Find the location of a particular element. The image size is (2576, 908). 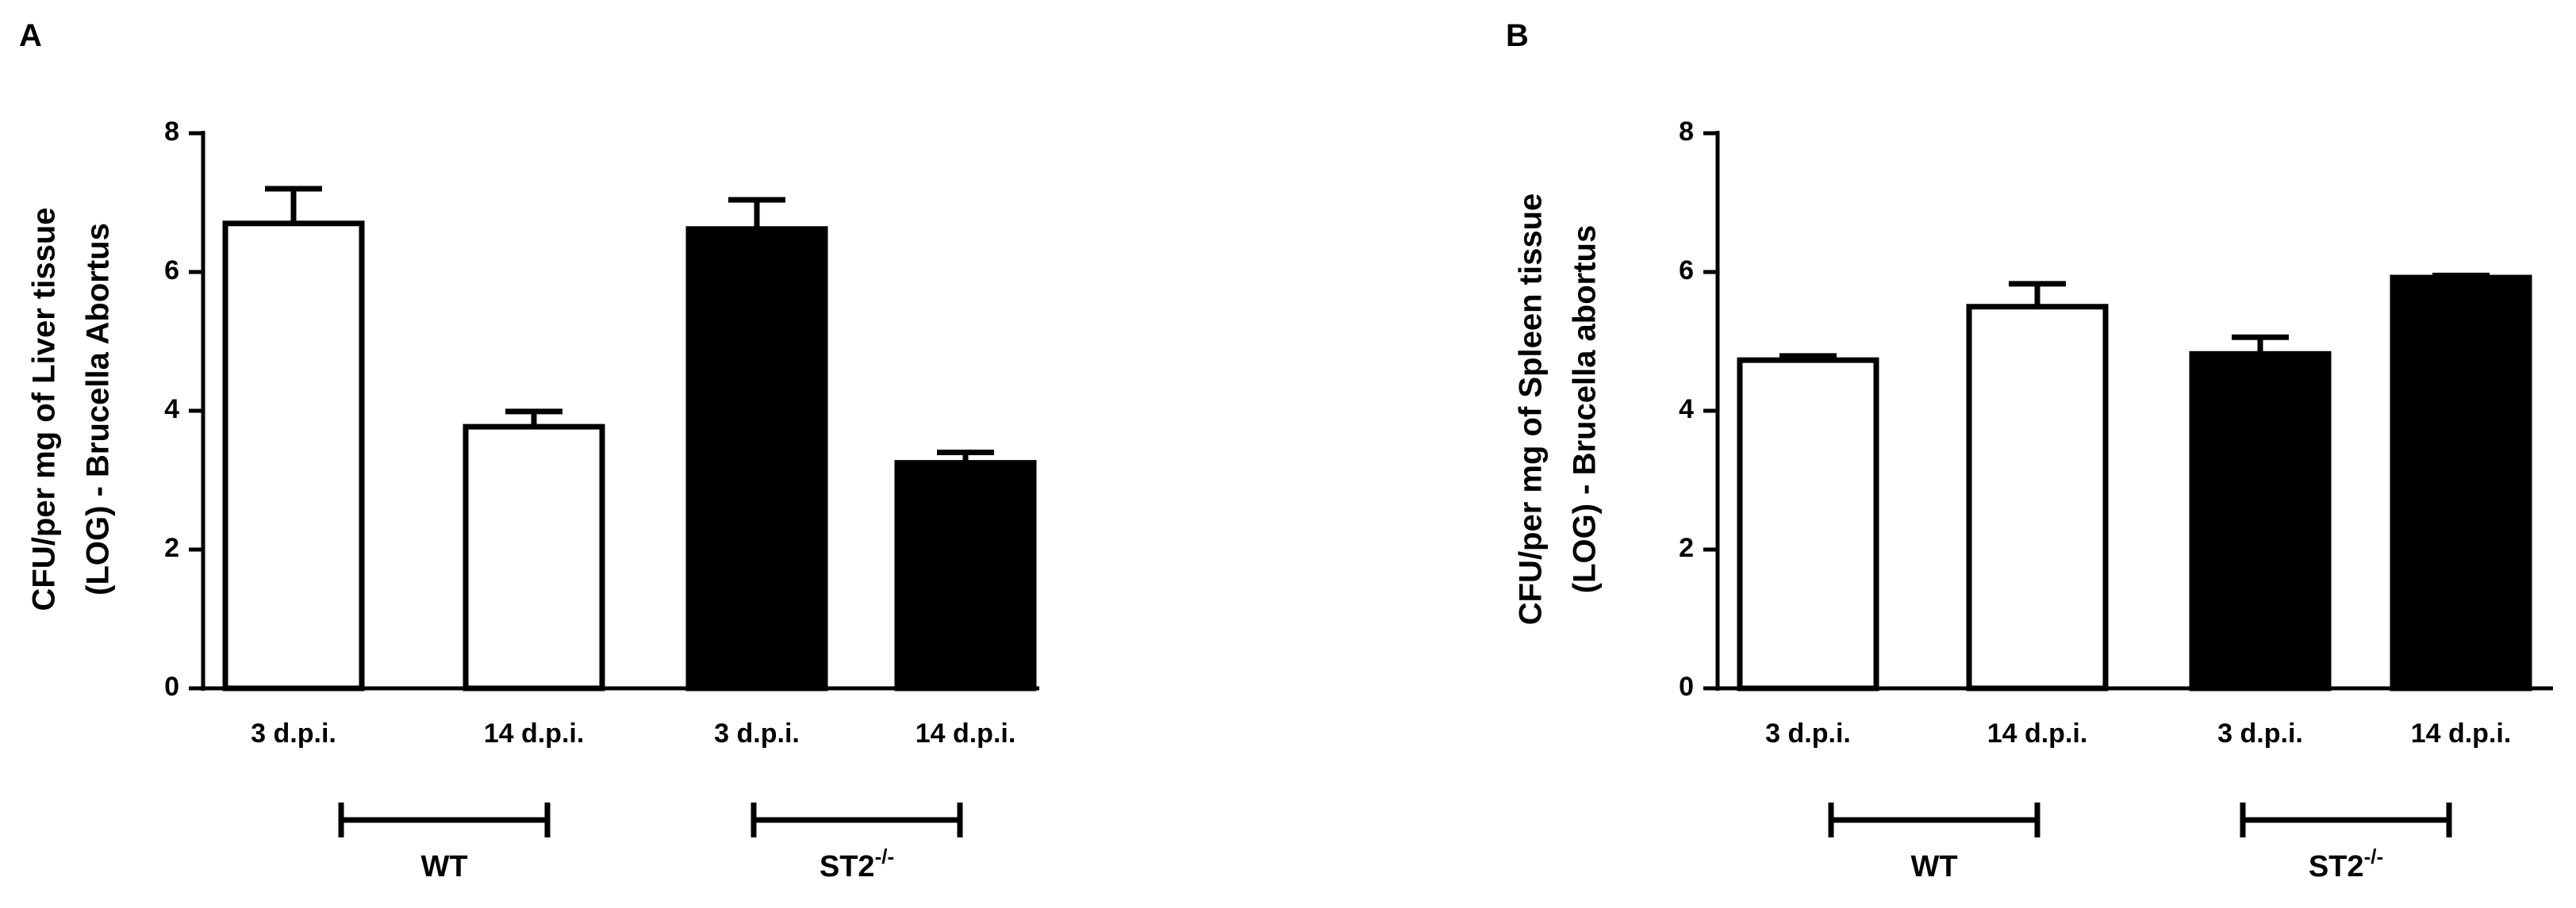

panel-letter: B is located at coordinates (1517, 35).